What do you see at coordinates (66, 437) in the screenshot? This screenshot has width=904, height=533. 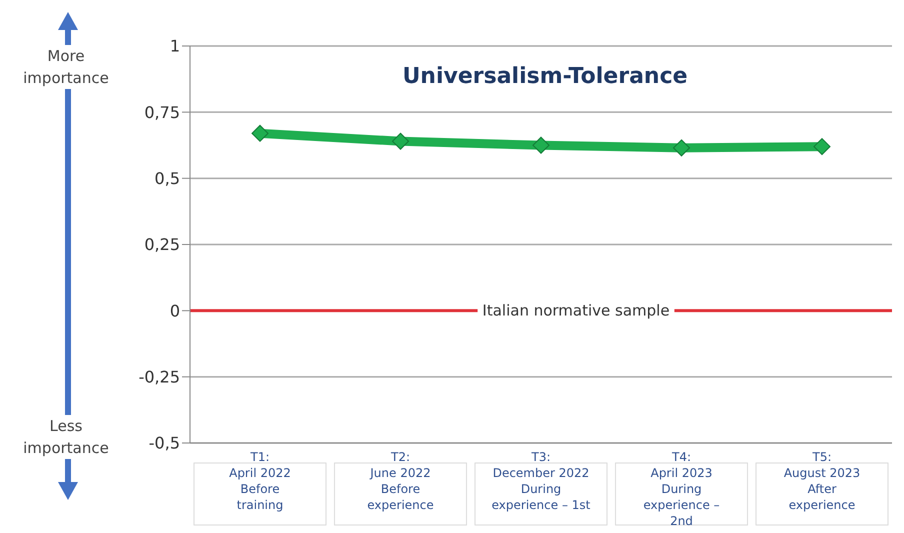 I see `text: Less importance` at bounding box center [66, 437].